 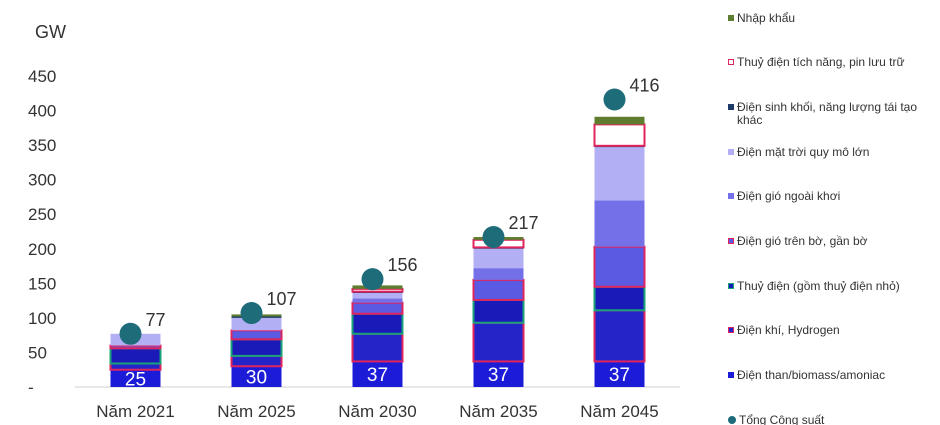 I want to click on data-label: 25, so click(x=135, y=379).